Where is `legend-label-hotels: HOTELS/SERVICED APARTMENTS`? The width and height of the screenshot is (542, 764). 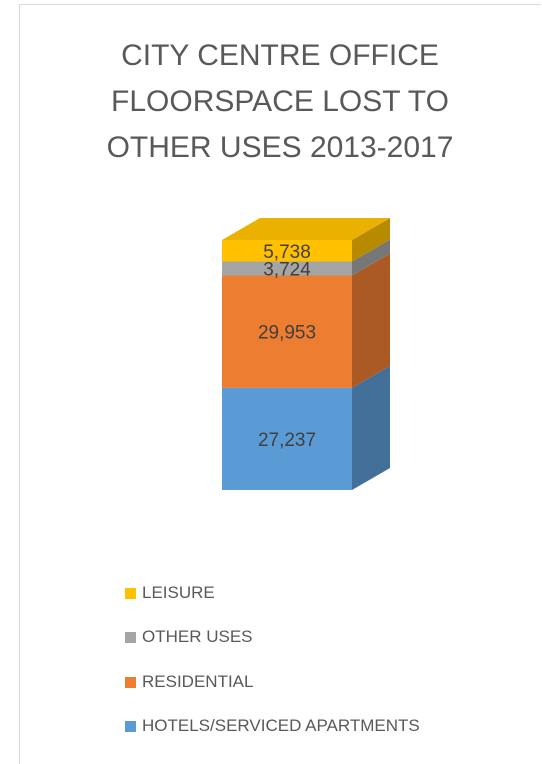
legend-label-hotels: HOTELS/SERVICED APARTMENTS is located at coordinates (281, 725).